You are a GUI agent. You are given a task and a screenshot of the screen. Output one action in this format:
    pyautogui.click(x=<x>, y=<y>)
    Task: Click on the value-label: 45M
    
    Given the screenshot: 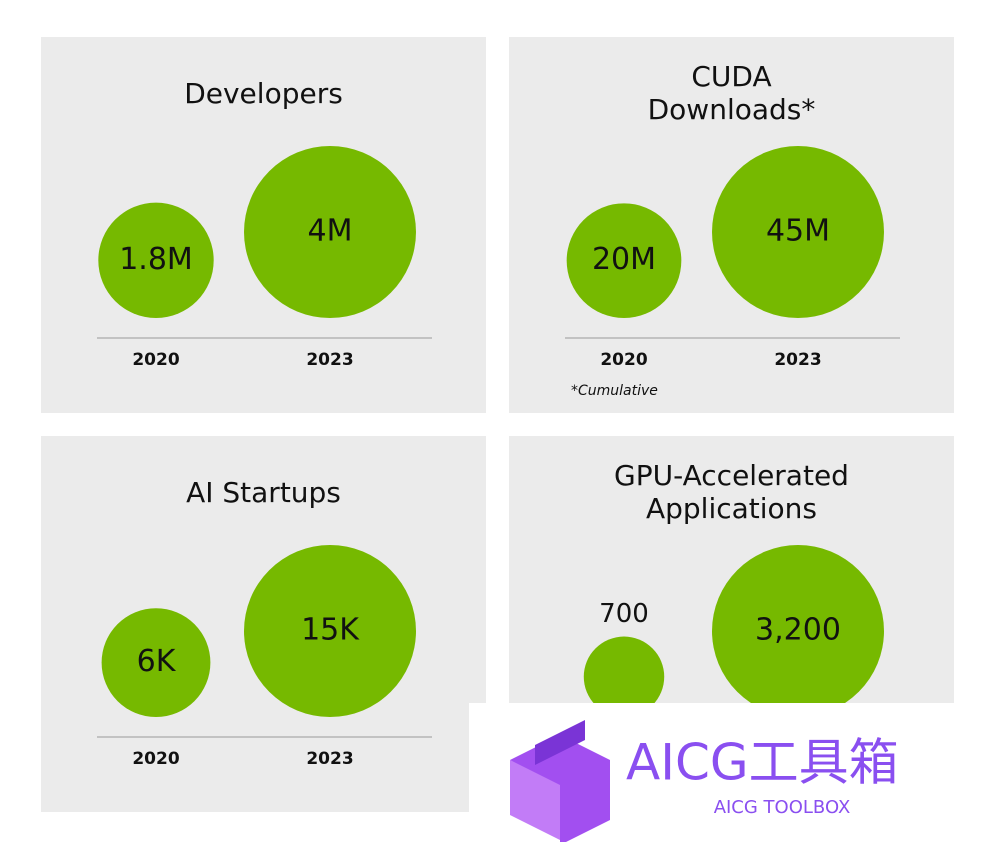 What is the action you would take?
    pyautogui.click(x=798, y=231)
    